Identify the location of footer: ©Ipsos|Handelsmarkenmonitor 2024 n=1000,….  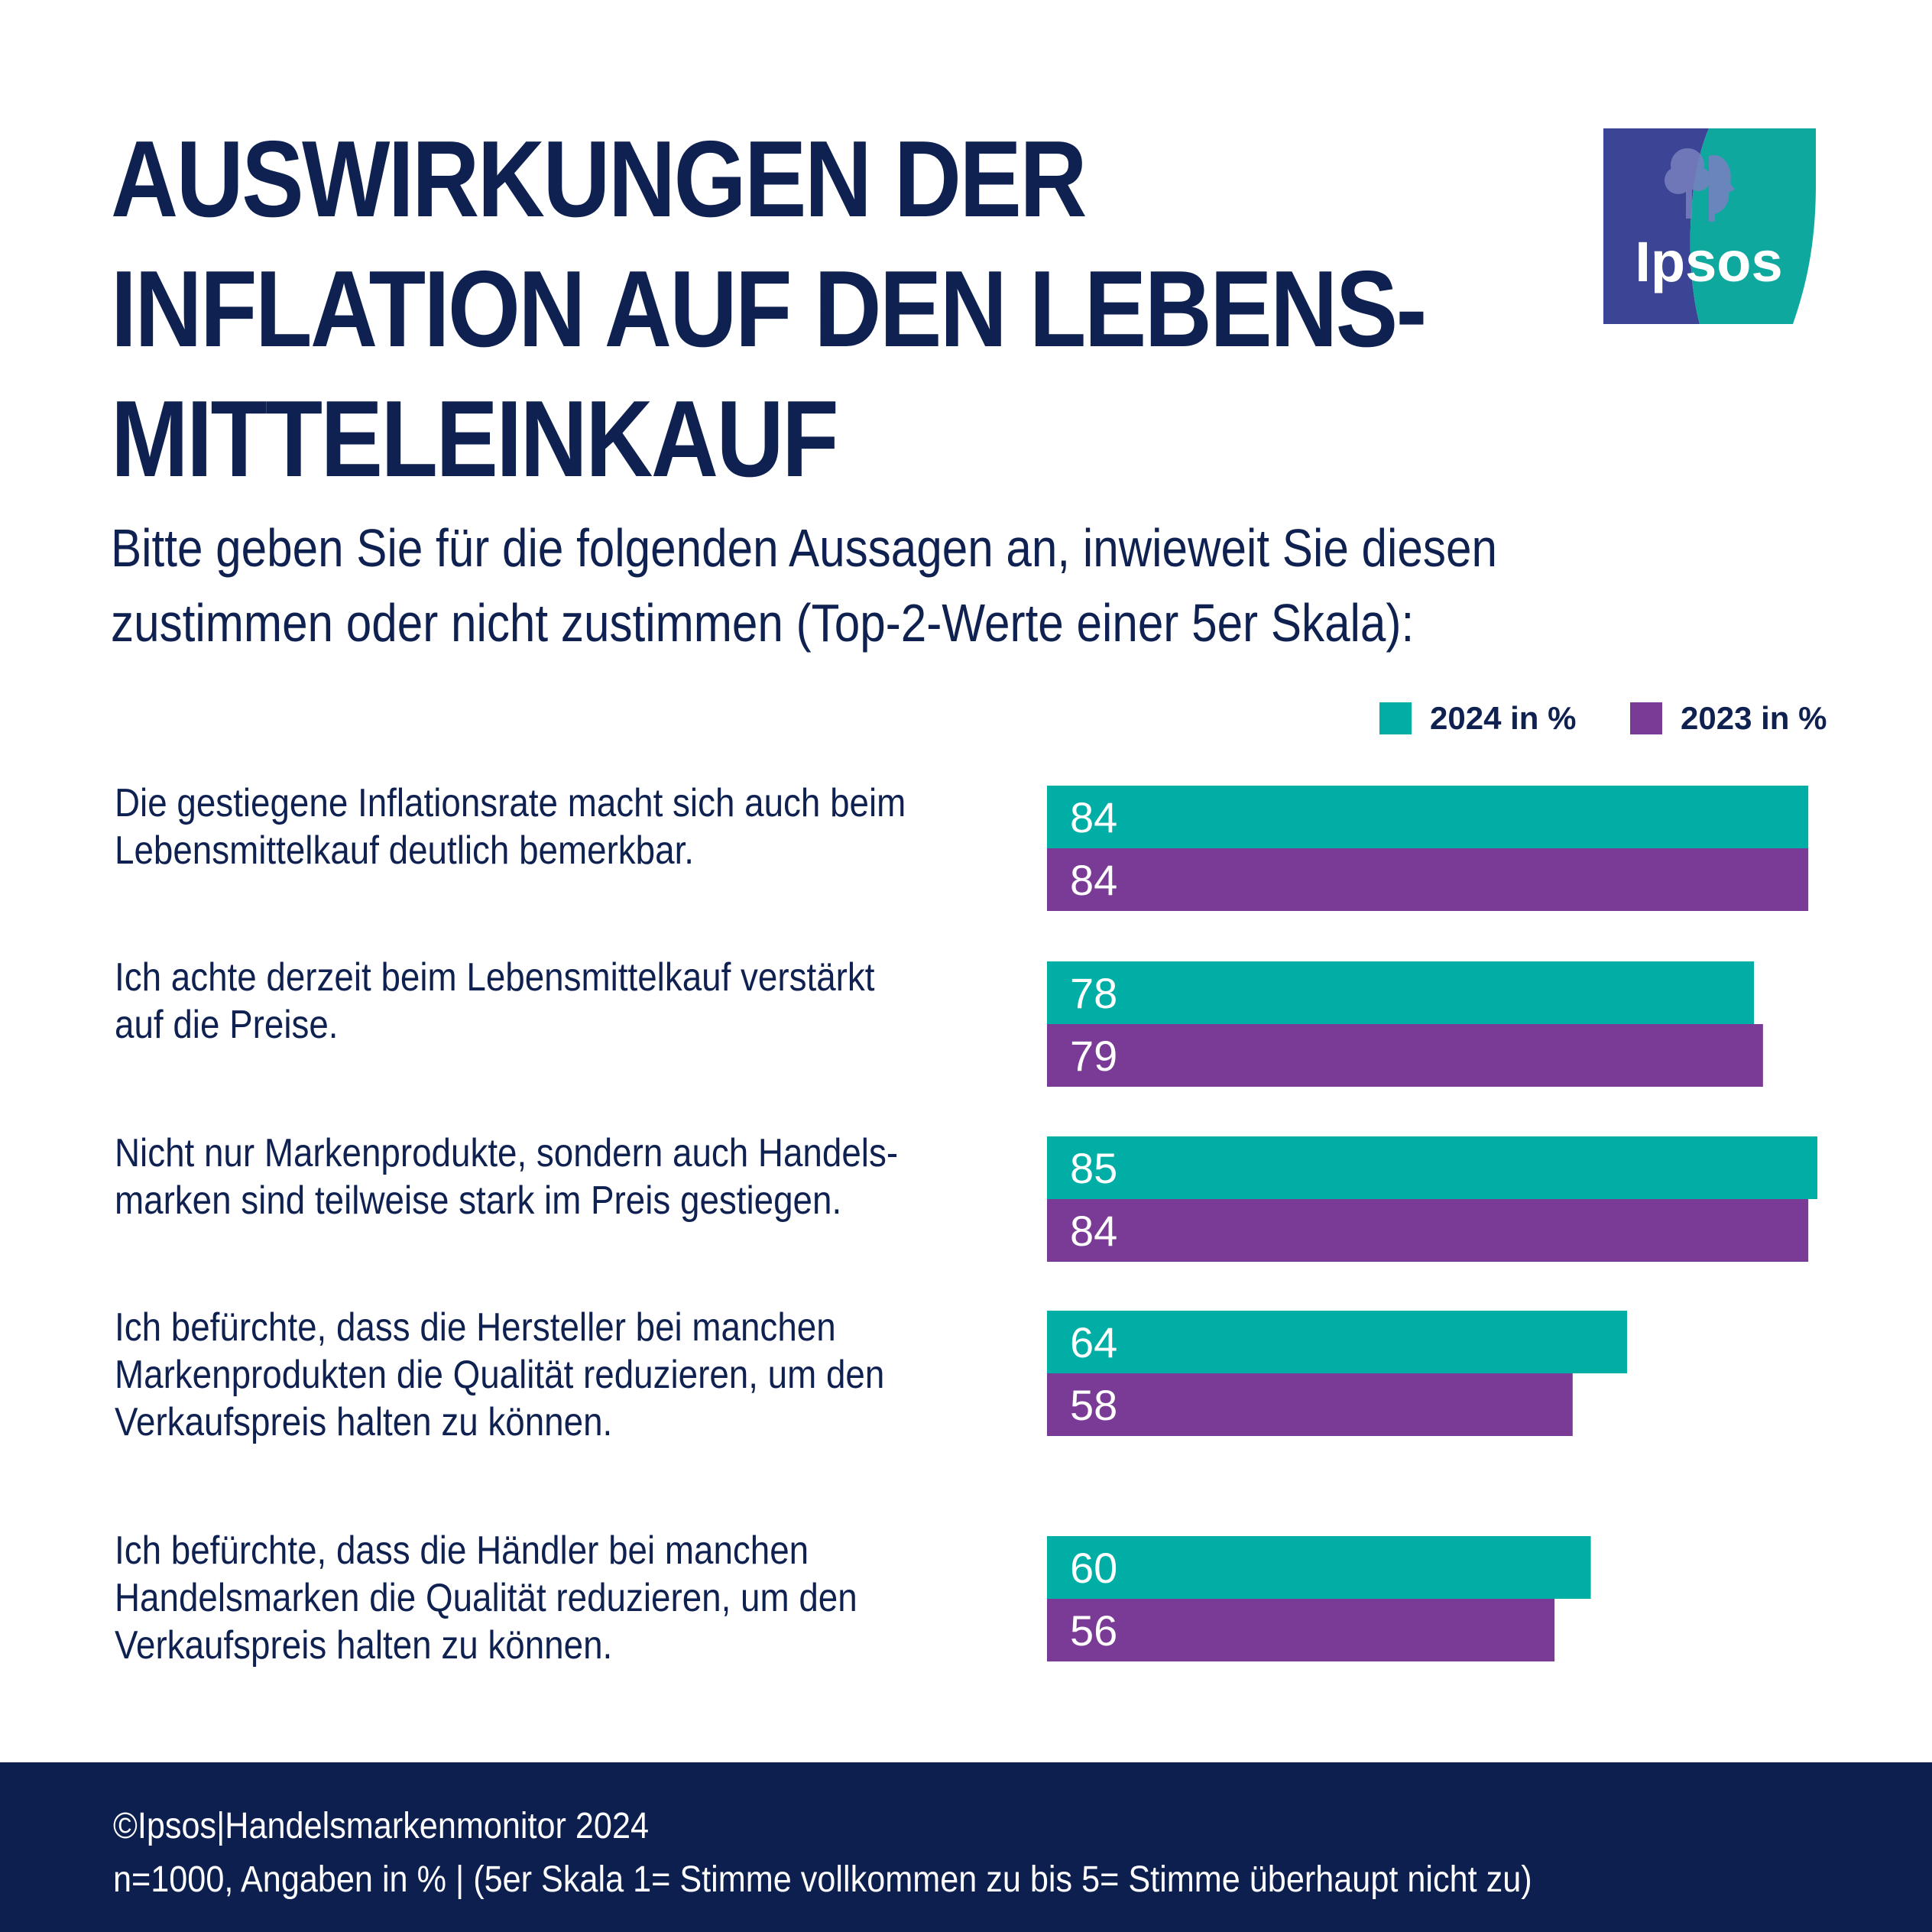
(966, 1847).